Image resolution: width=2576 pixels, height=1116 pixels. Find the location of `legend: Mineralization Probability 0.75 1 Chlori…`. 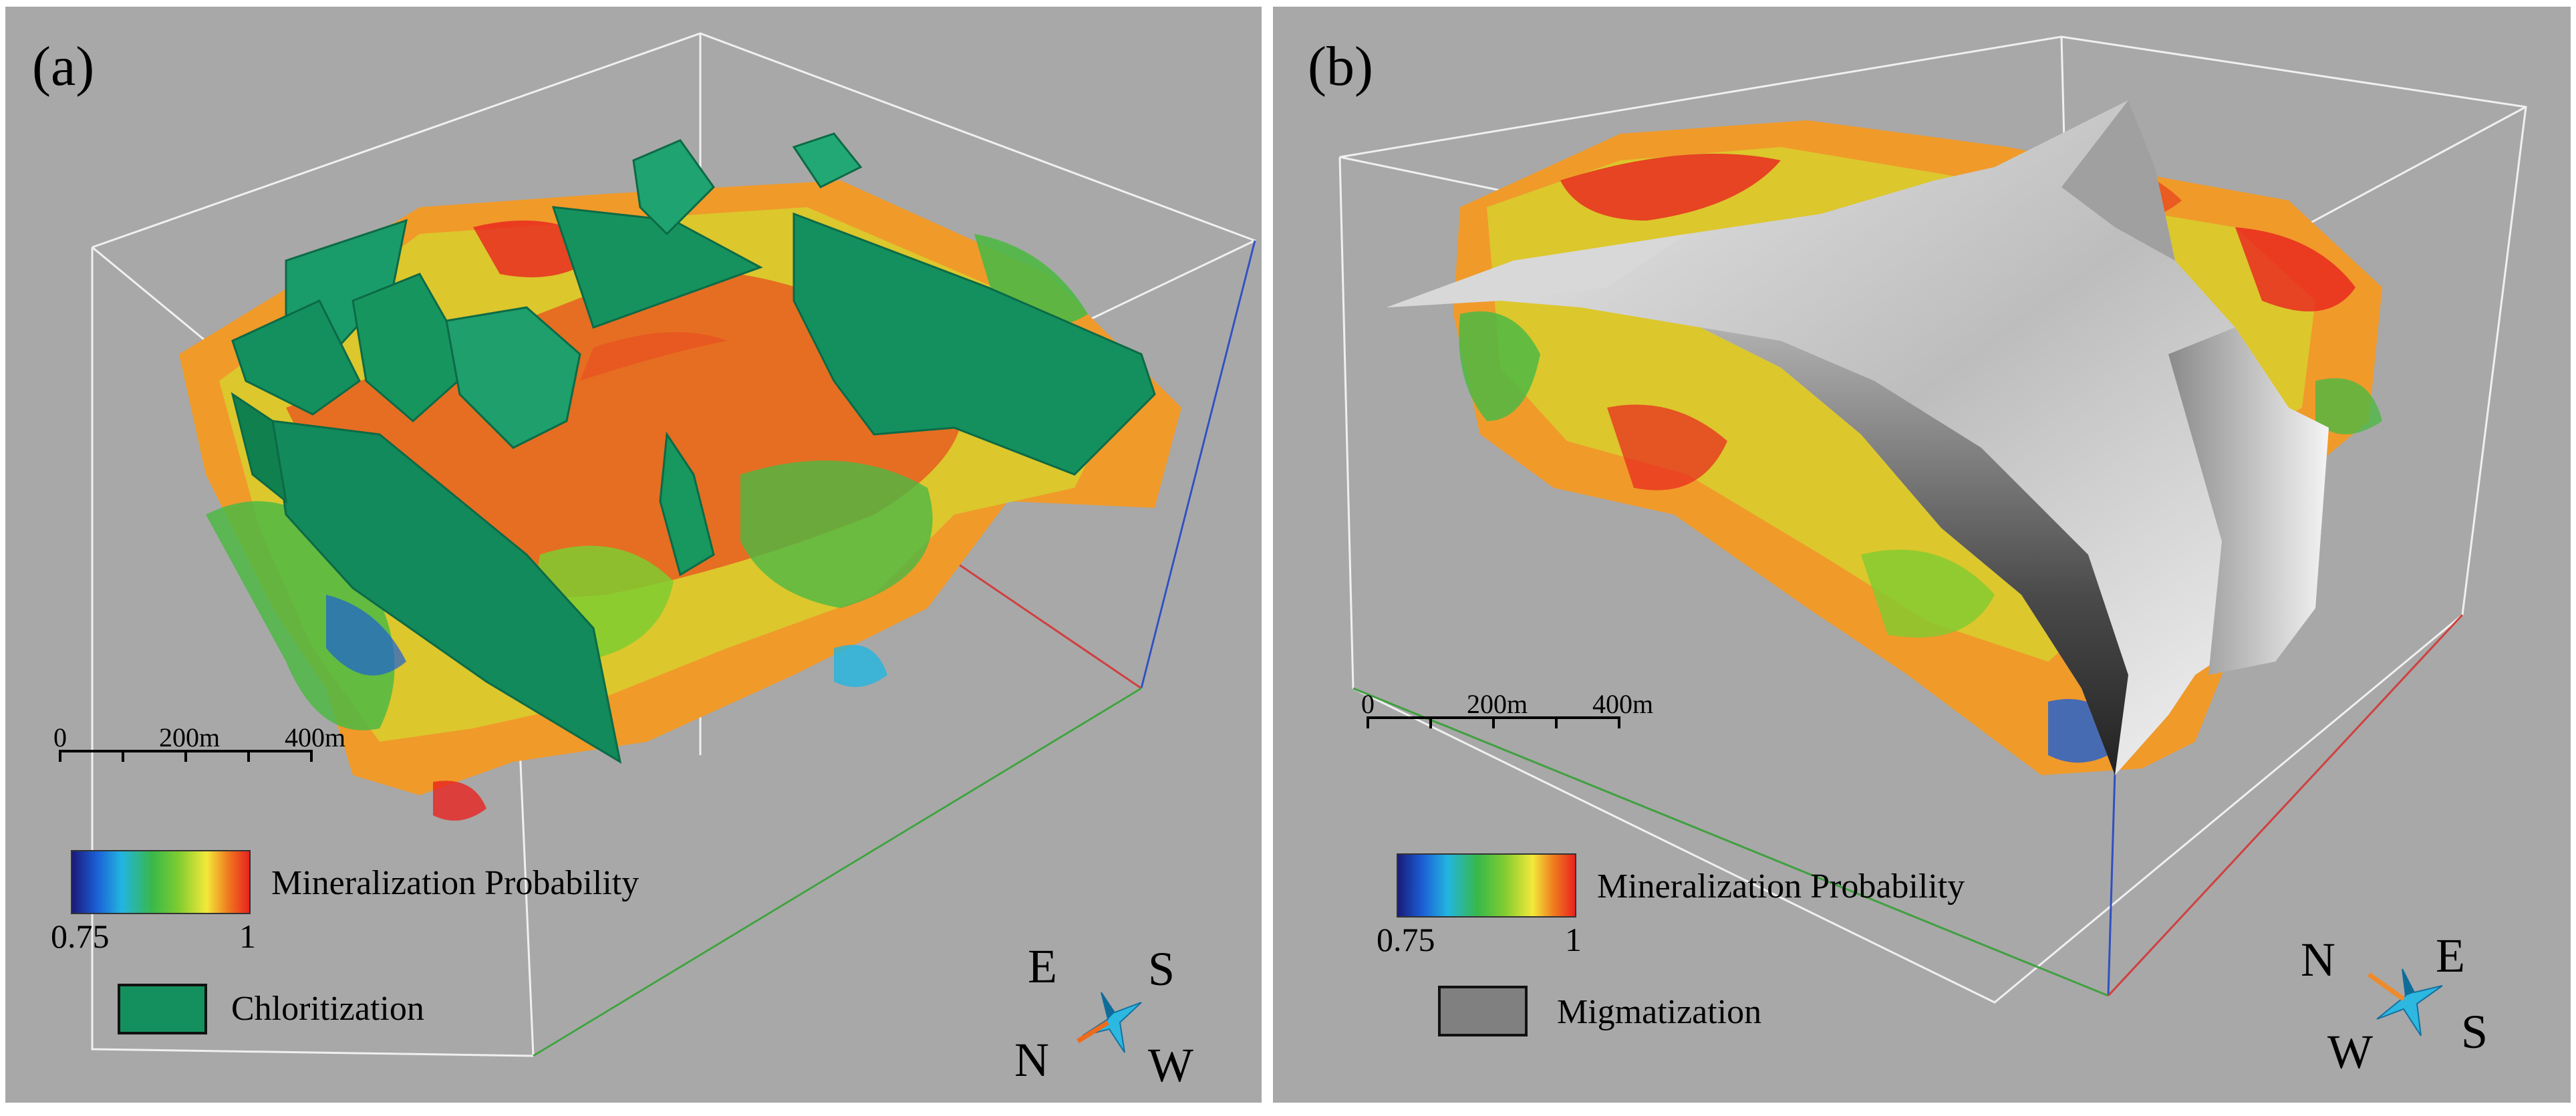

legend: Mineralization Probability 0.75 1 Chlori… is located at coordinates (361, 950).